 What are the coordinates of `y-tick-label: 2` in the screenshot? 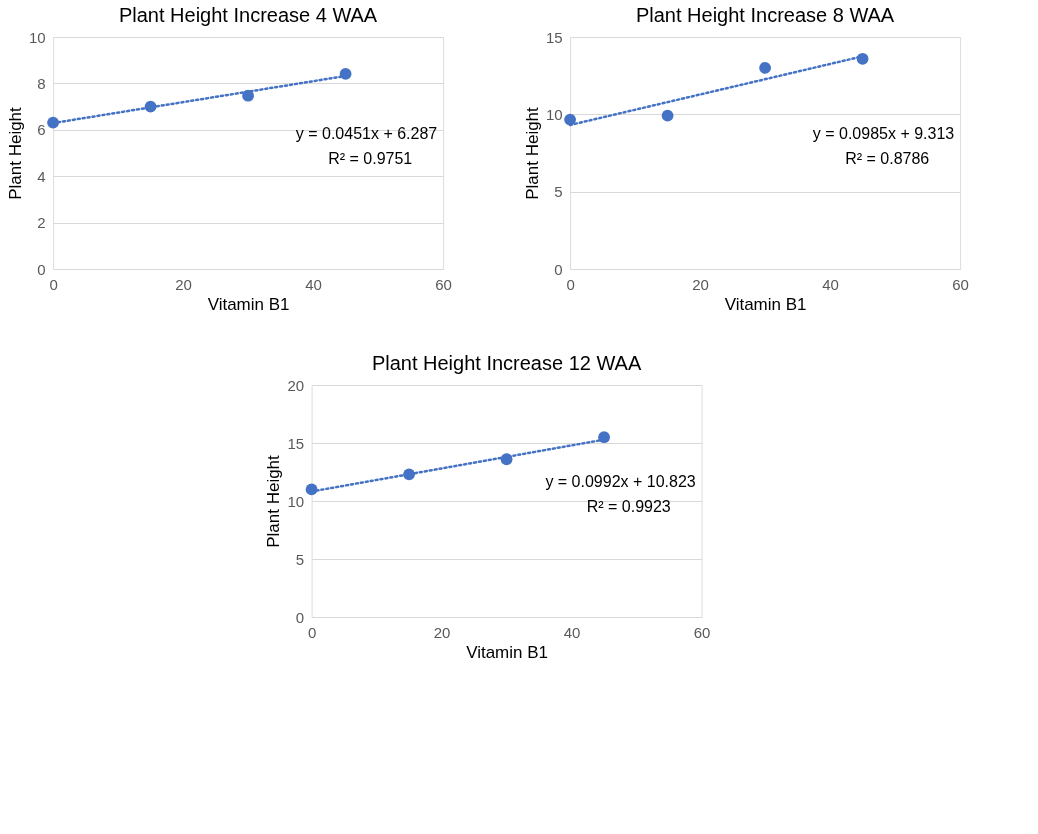 It's located at (41, 223).